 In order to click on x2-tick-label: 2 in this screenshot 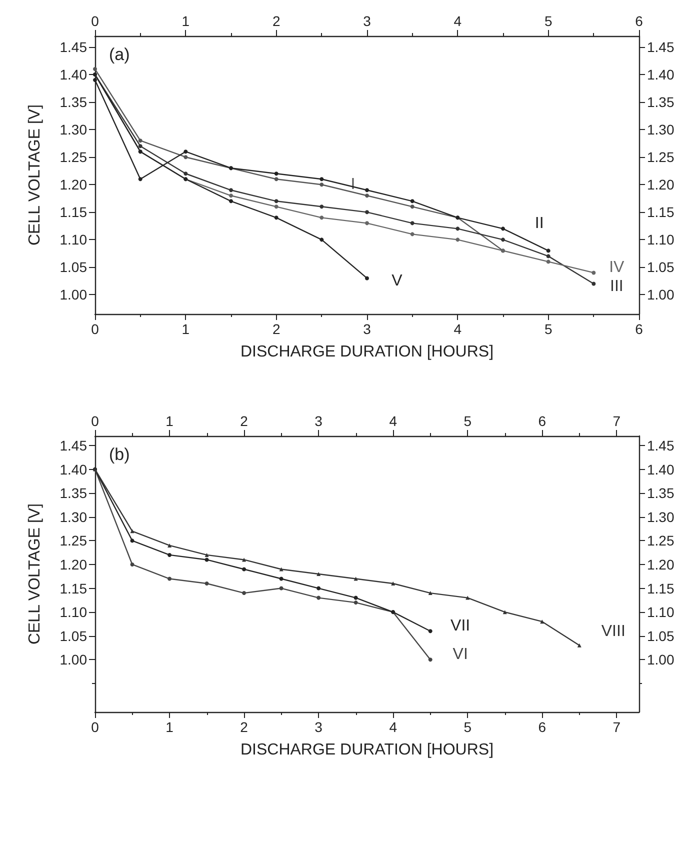, I will do `click(244, 421)`.